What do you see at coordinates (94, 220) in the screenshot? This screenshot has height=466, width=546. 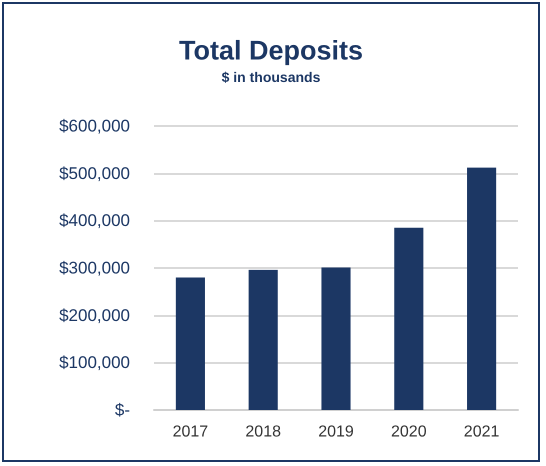 I see `y-tick-label: $400,000` at bounding box center [94, 220].